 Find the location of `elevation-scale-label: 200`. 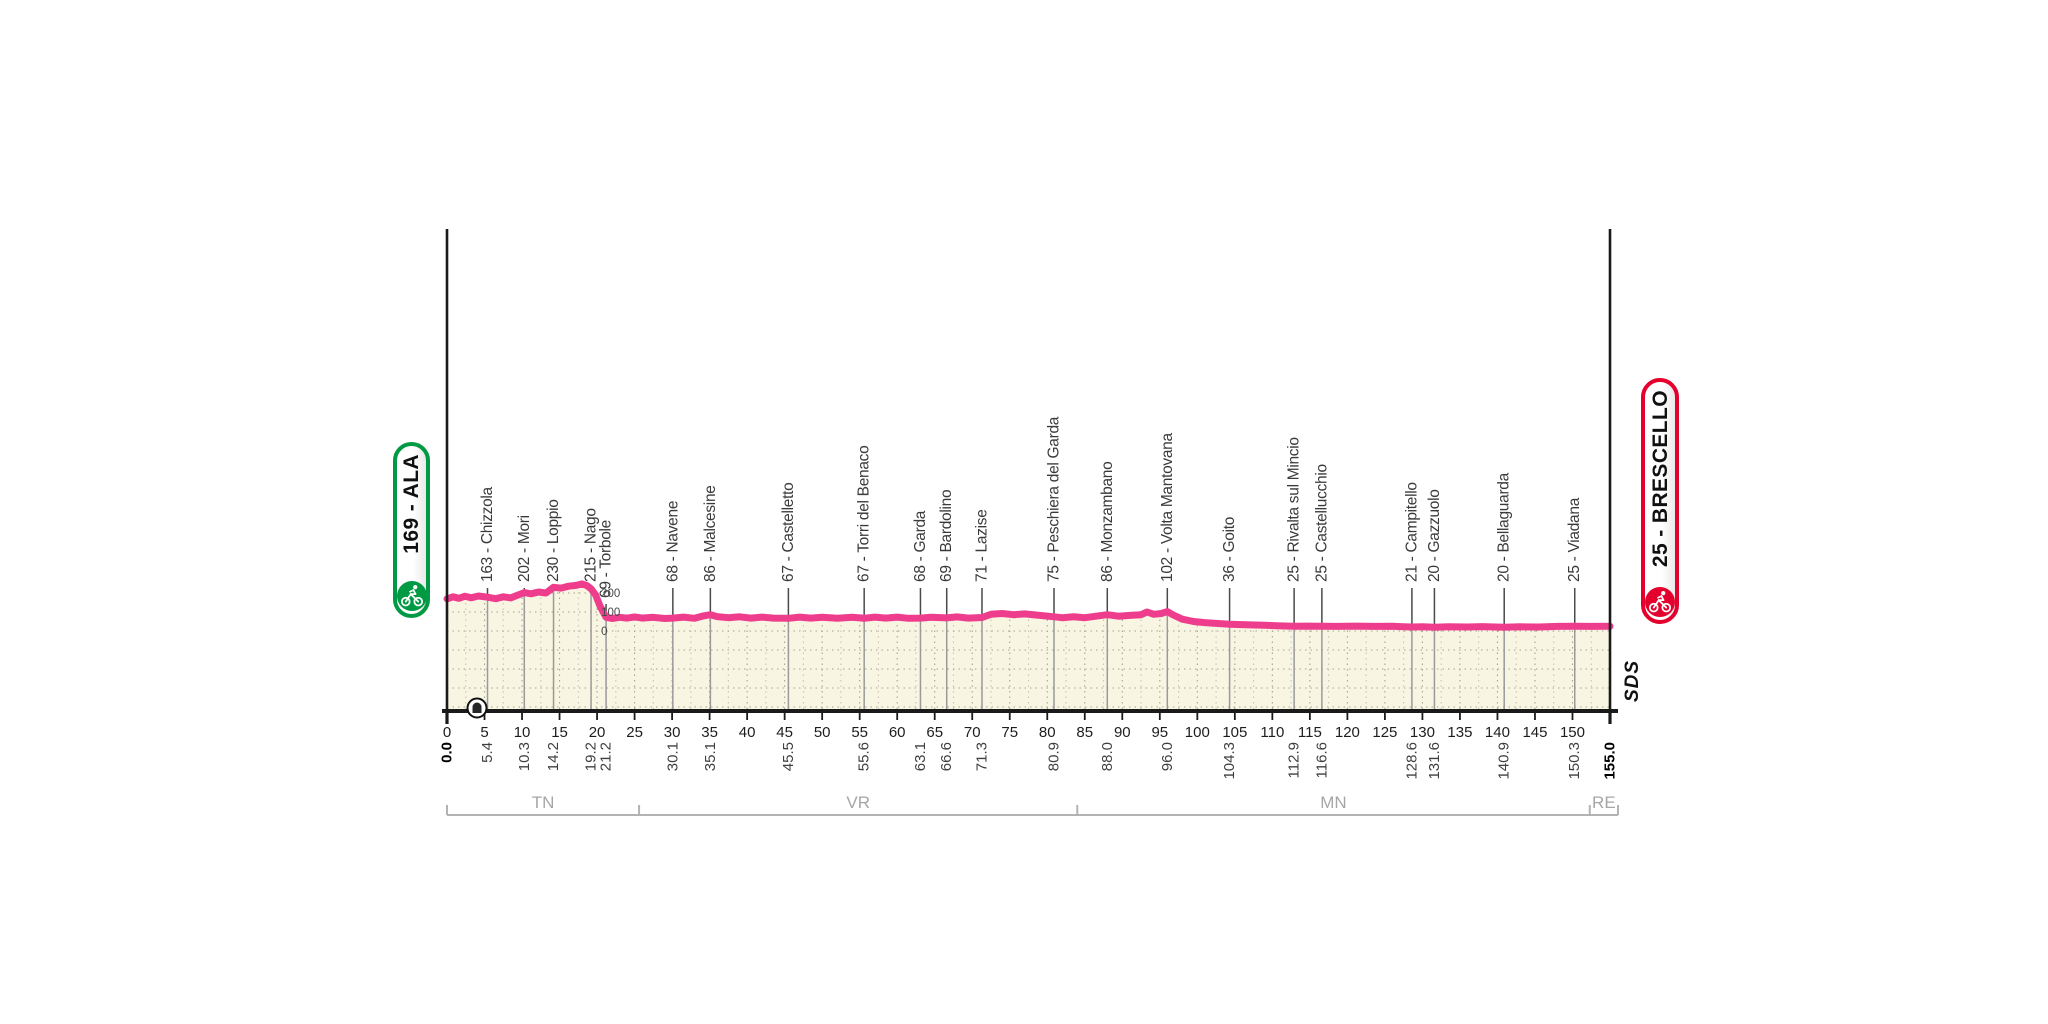

elevation-scale-label: 200 is located at coordinates (610, 594).